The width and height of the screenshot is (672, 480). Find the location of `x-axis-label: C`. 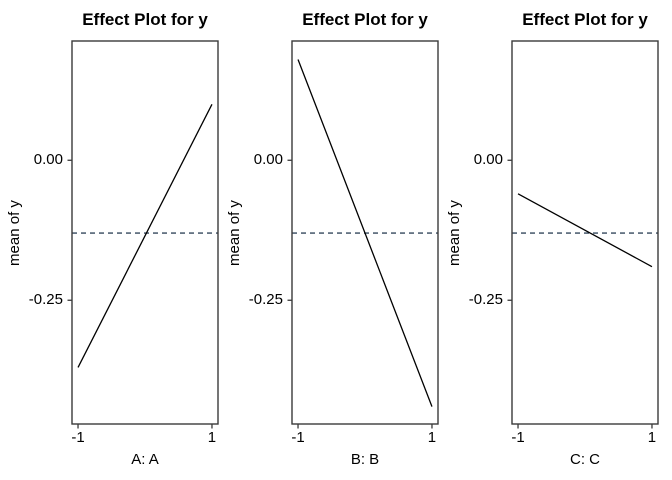

x-axis-label: C is located at coordinates (585, 459).